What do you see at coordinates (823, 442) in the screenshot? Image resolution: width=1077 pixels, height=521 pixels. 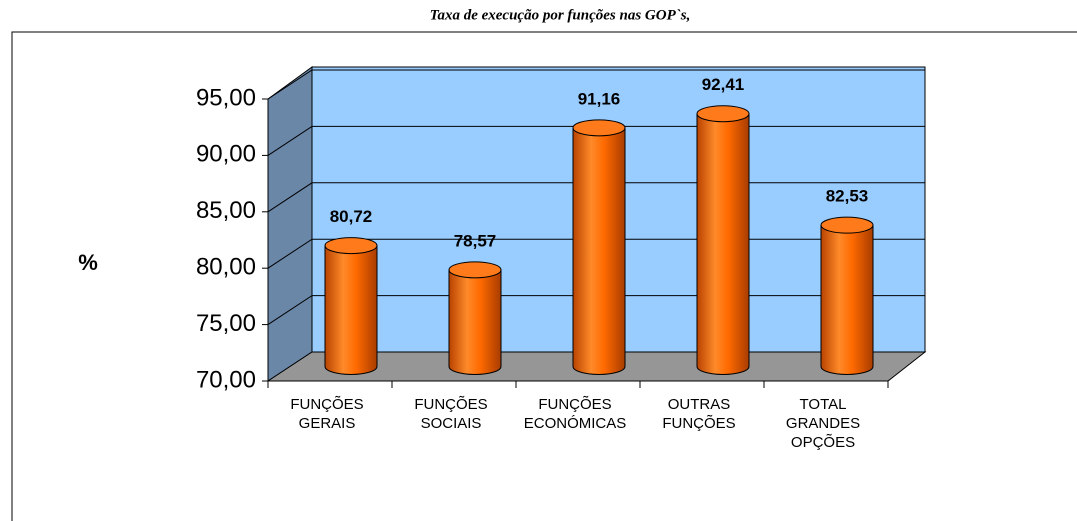 I see `x-tick-label: OPÇÕES` at bounding box center [823, 442].